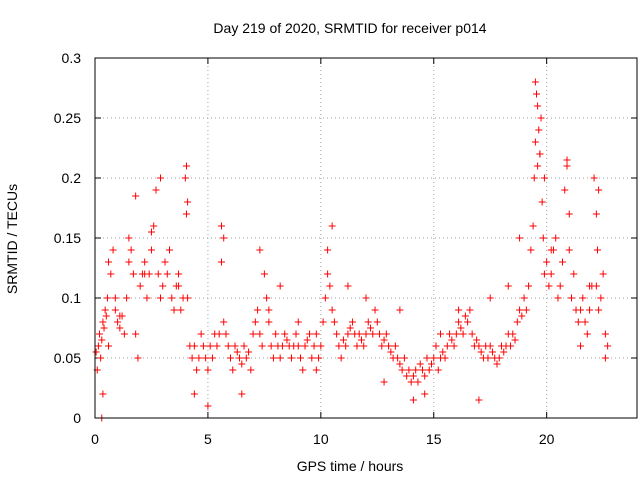 Image resolution: width=640 pixels, height=480 pixels. I want to click on y-tick-labels: 0 0.05 0.1 0.15 0.2 0.25 0.3, so click(67, 238).